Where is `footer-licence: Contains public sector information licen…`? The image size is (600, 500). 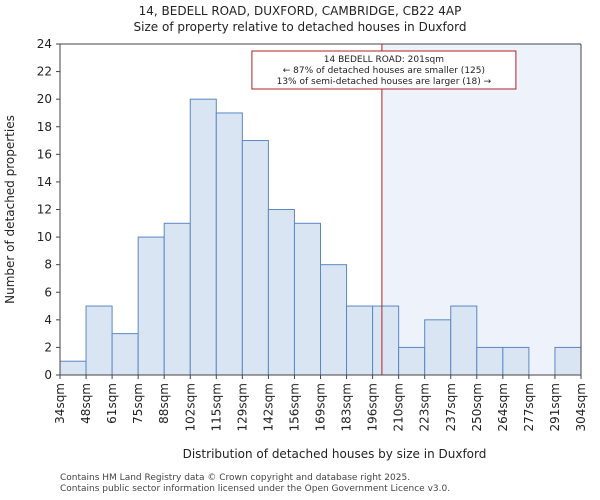 footer-licence: Contains public sector information licen… is located at coordinates (255, 489).